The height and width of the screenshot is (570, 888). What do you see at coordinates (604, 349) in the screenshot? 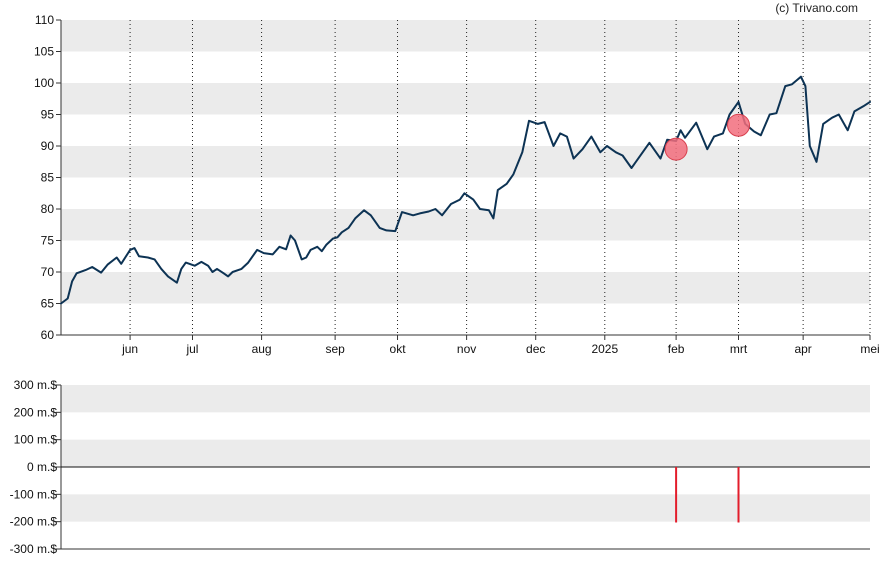
I see `x-tick-label: 2025` at bounding box center [604, 349].